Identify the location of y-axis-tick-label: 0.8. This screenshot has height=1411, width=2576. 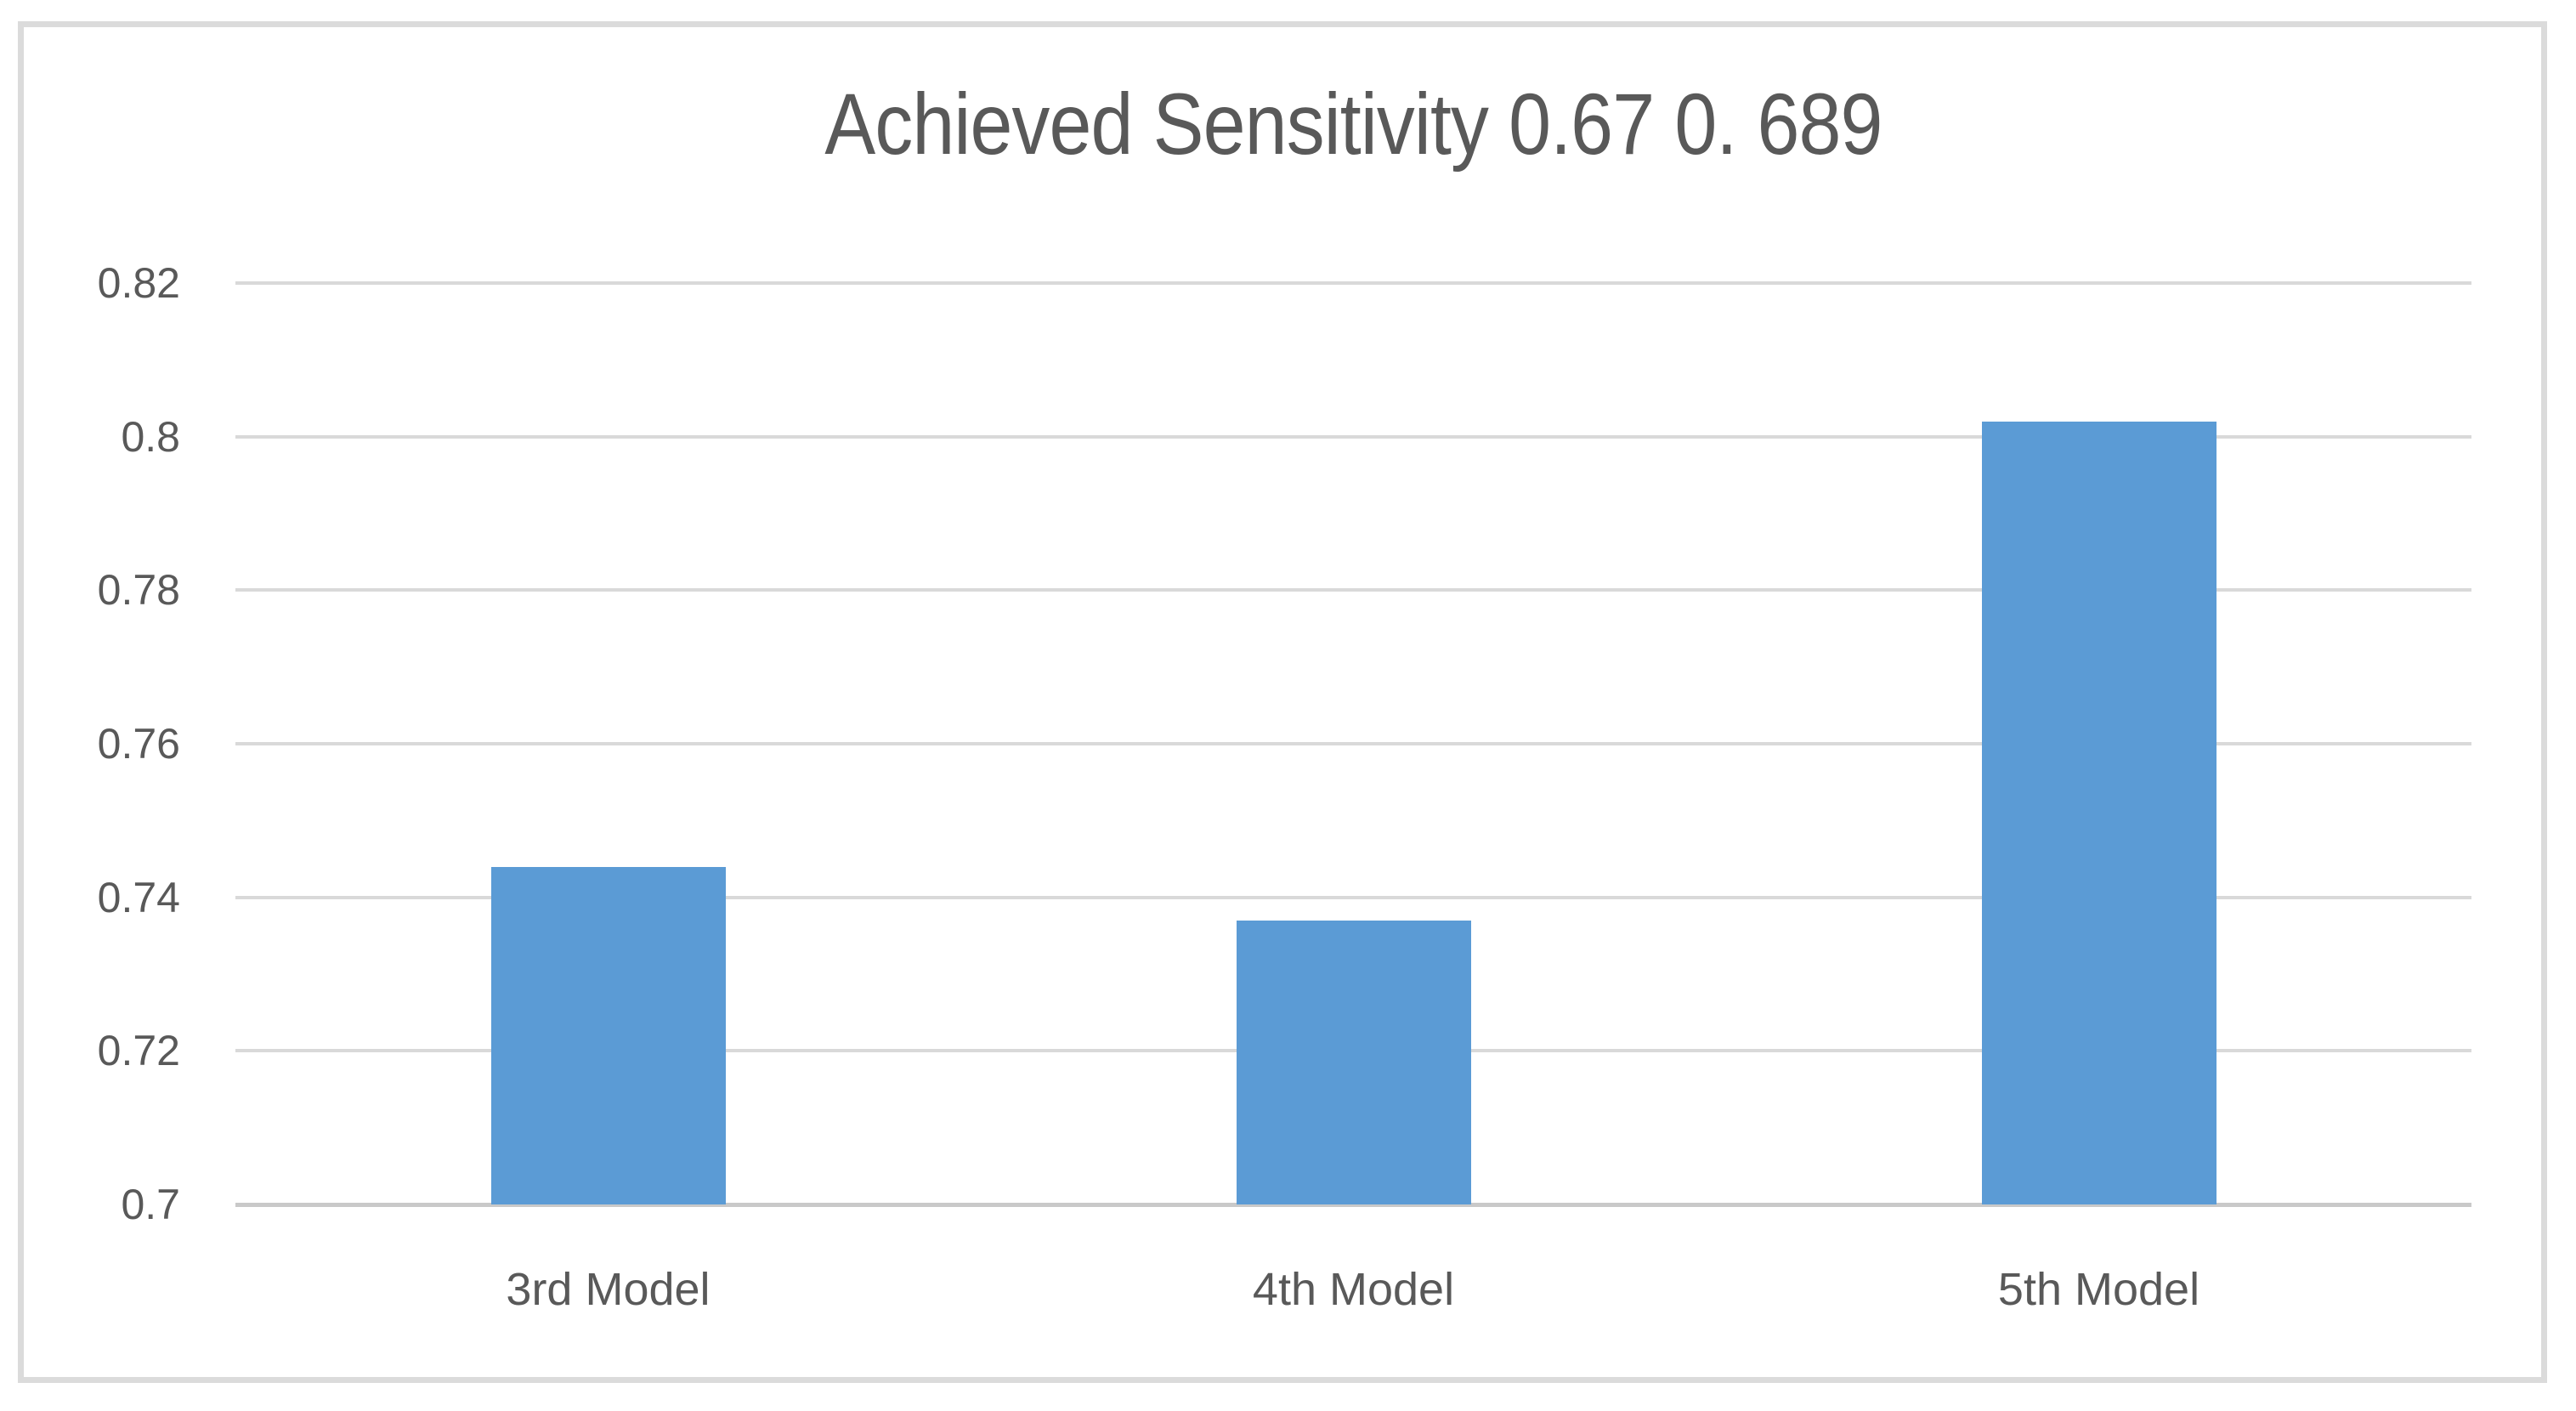
(150, 436).